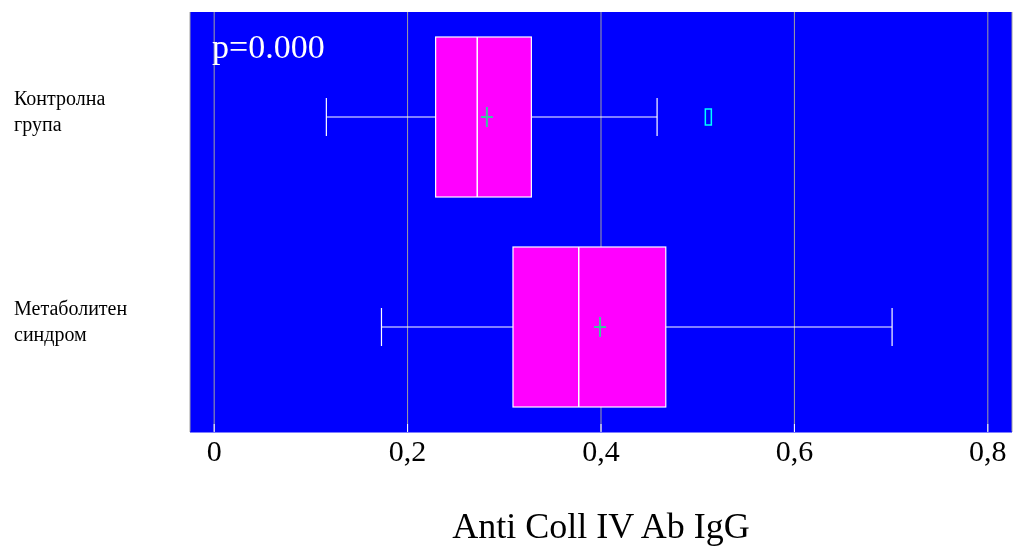  Describe the element at coordinates (988, 451) in the screenshot. I see `x-tick-label: 0,8` at that location.